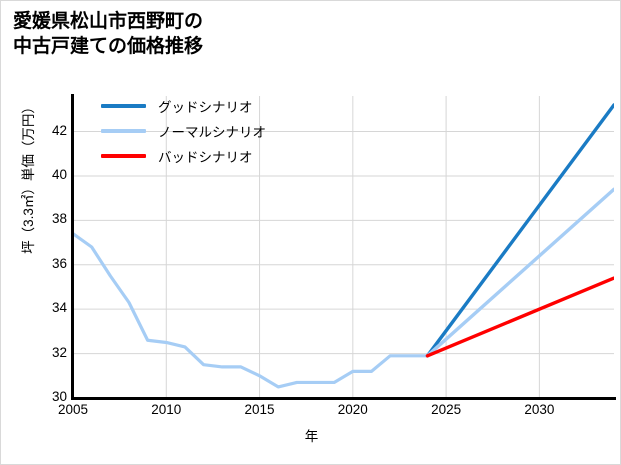 The image size is (621, 465). I want to click on legend-swatch-bad-icon, so click(123, 155).